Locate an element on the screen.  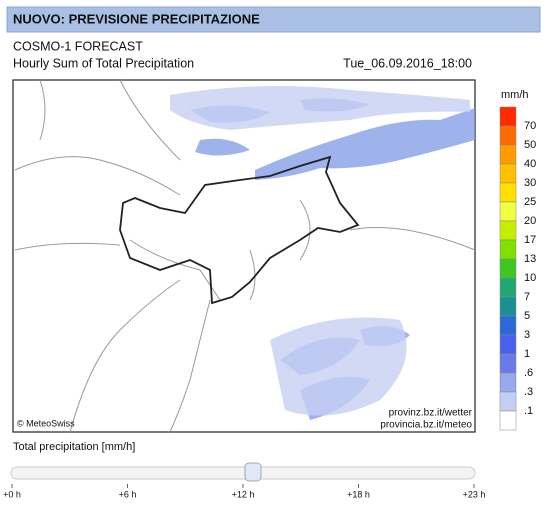
model-name: COSMO-1 FORECAST is located at coordinates (78, 46).